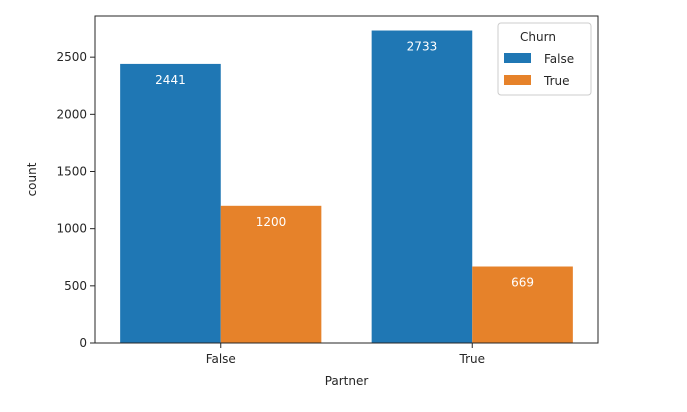  I want to click on bar-true-false, so click(422, 187).